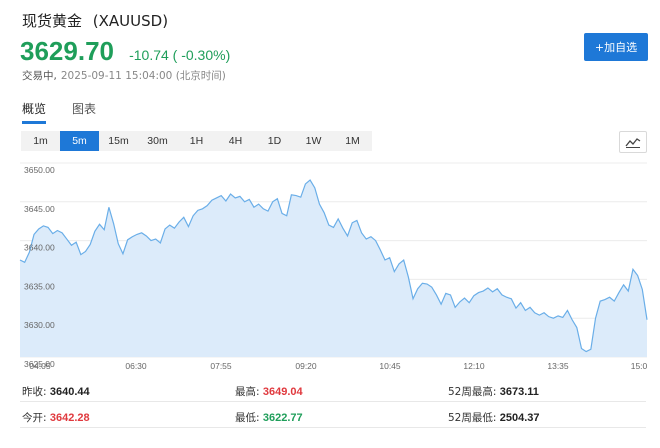 Image resolution: width=660 pixels, height=448 pixels. I want to click on stat-52w-low: 52周最低: 2504.37, so click(494, 417).